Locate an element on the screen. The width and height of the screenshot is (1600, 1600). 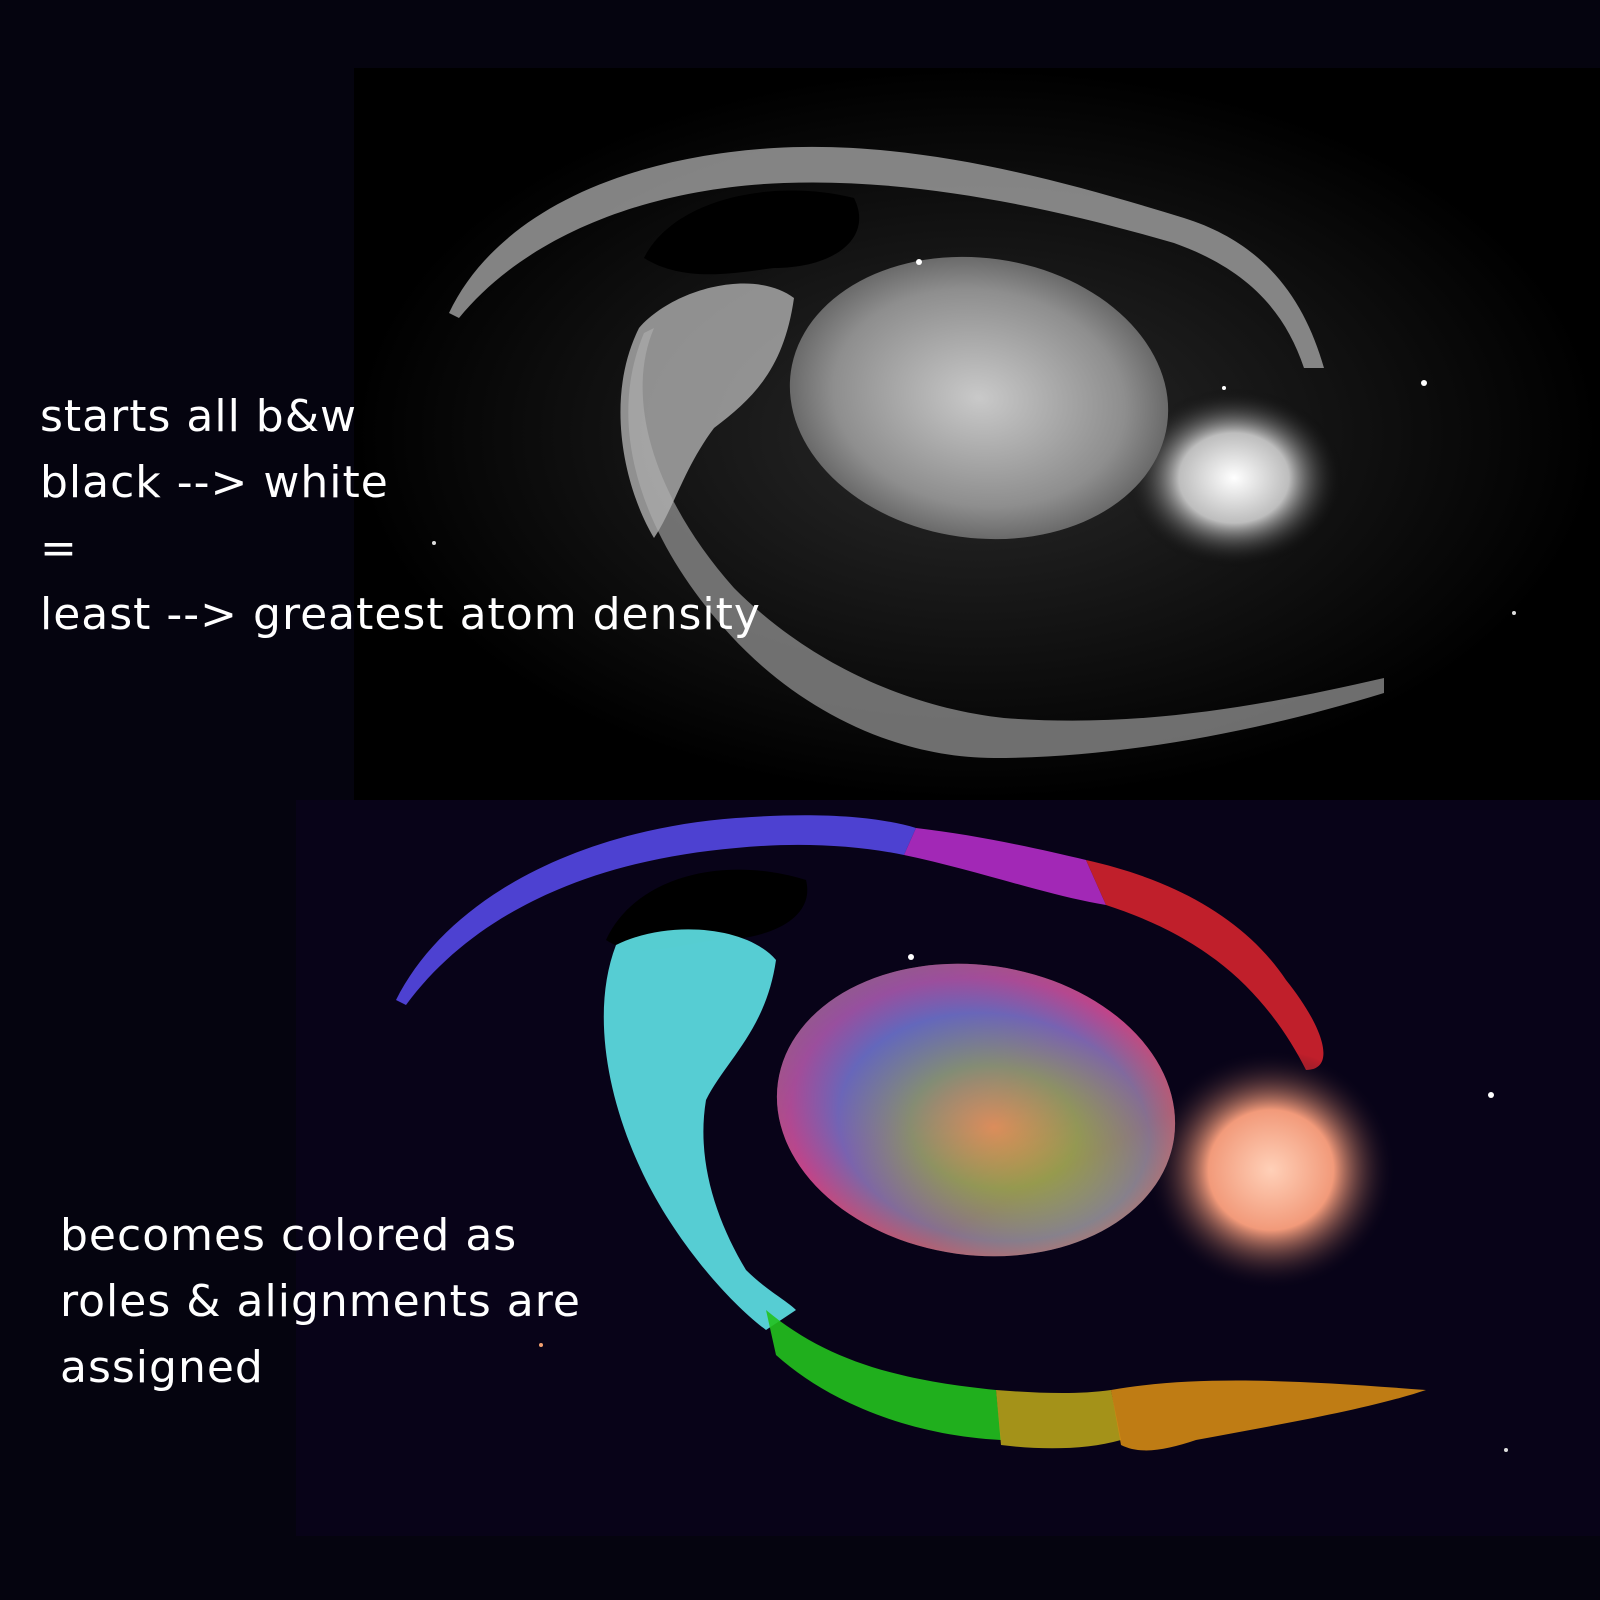
caption-line: least --> greatest atom density is located at coordinates (400, 614).